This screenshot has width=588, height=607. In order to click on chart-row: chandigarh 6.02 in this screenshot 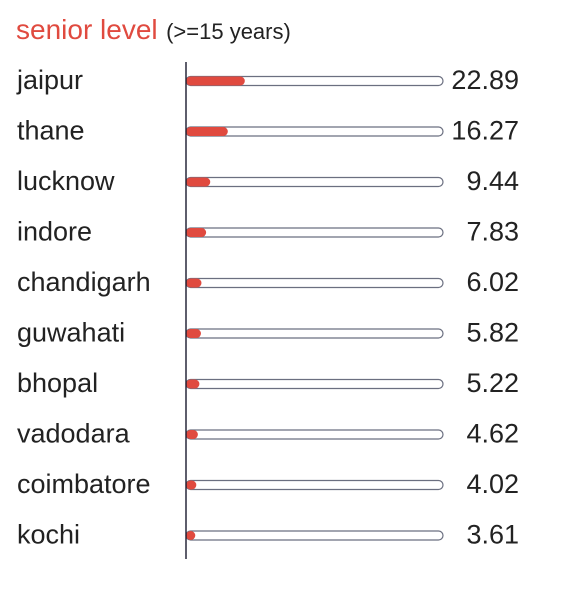, I will do `click(268, 282)`.